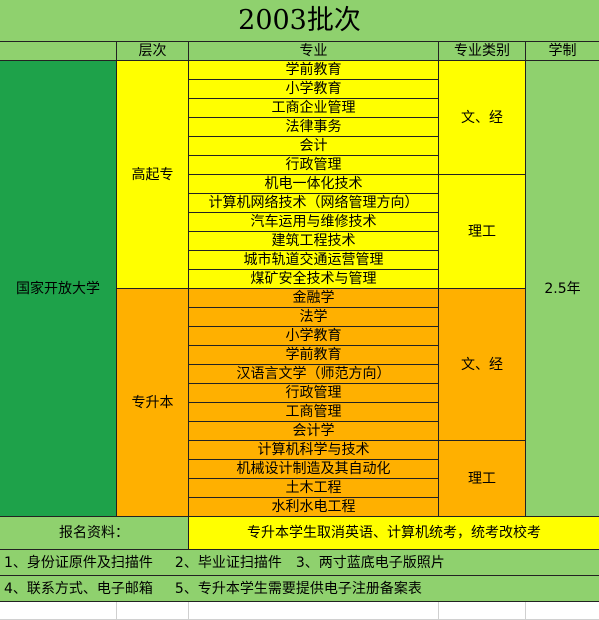  I want to click on header-blank, so click(58, 51).